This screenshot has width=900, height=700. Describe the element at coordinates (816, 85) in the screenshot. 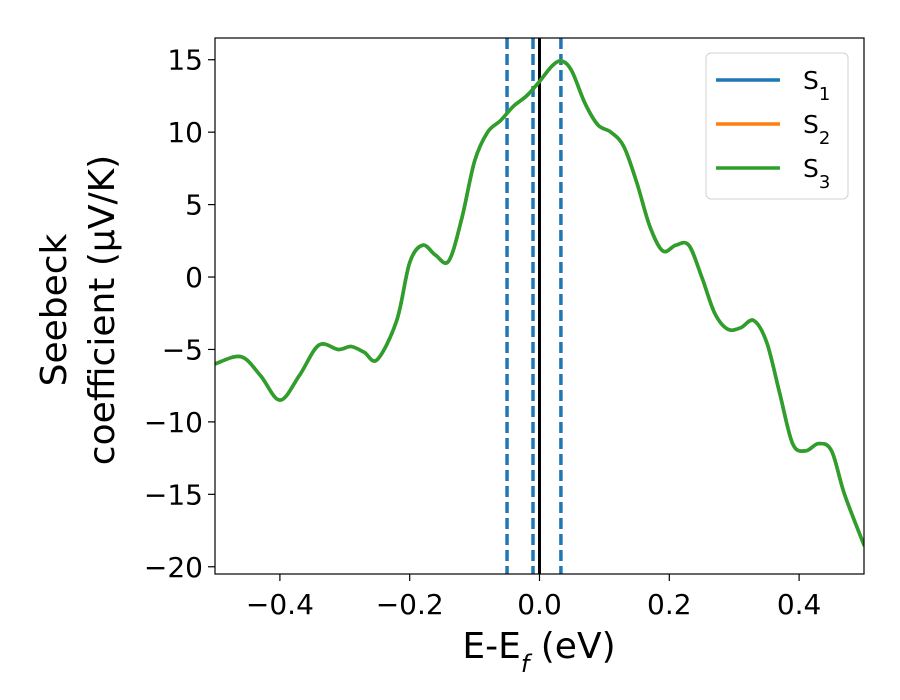

I see `legend-label-s1: S1` at that location.